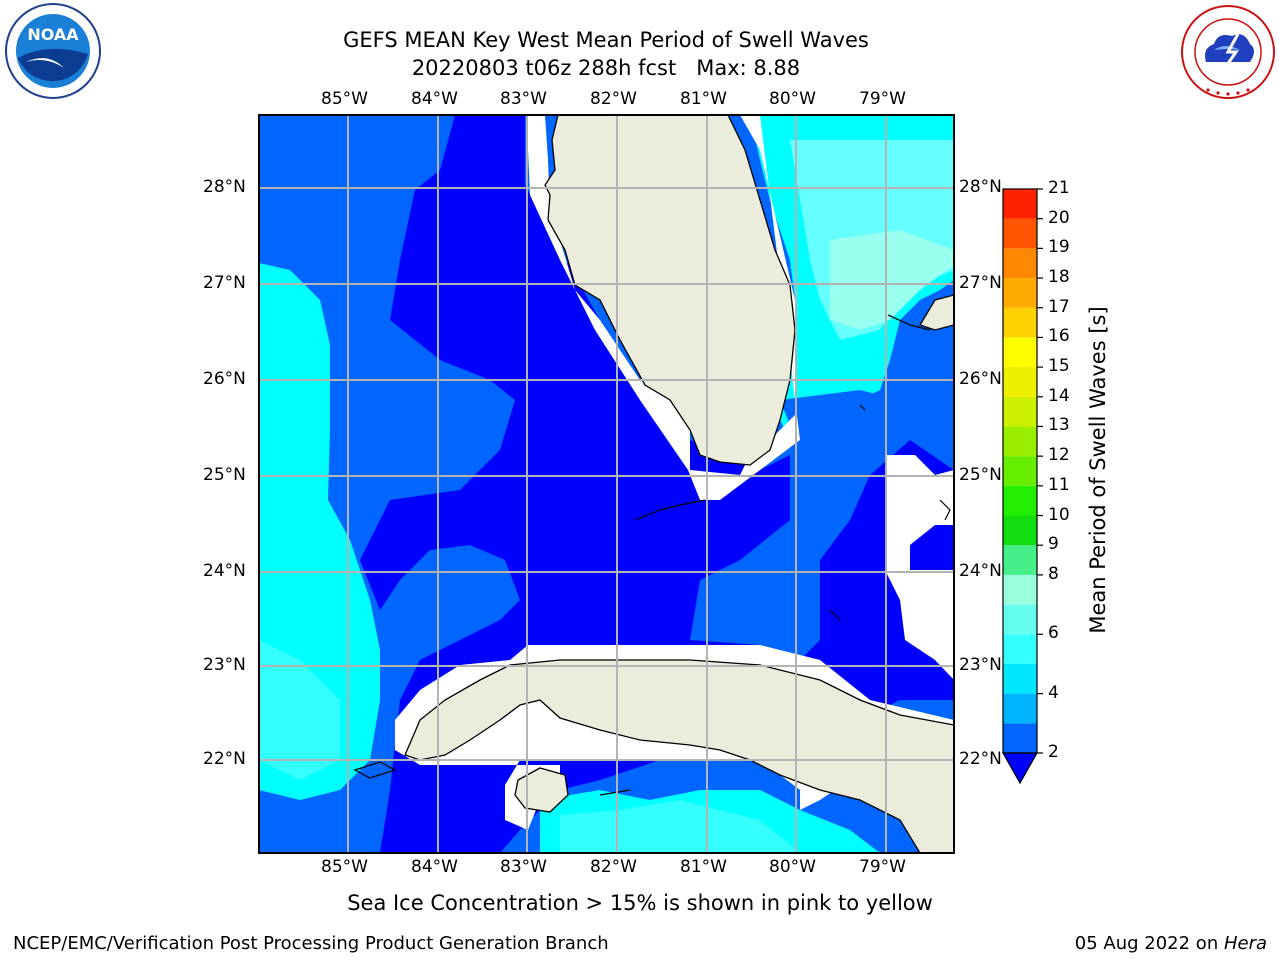 The width and height of the screenshot is (1280, 960). I want to click on lat-label-right: 28°N, so click(980, 187).